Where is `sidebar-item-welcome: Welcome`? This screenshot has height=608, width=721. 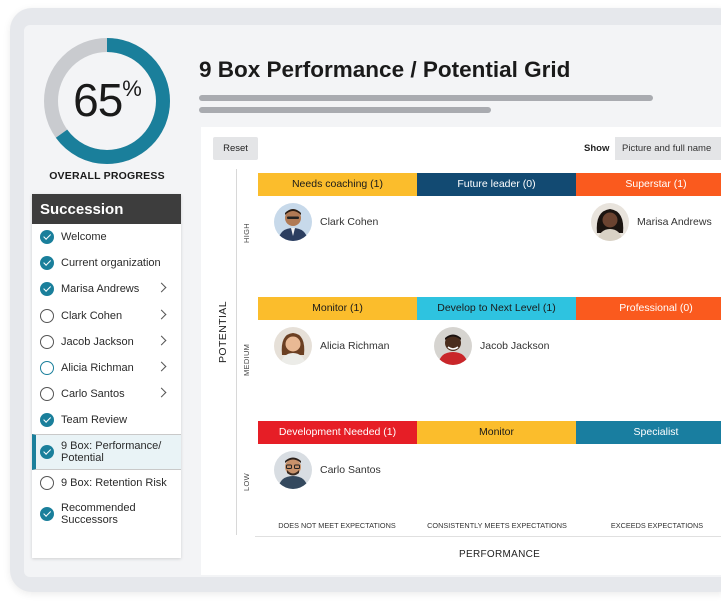
sidebar-item-welcome: Welcome is located at coordinates (106, 237).